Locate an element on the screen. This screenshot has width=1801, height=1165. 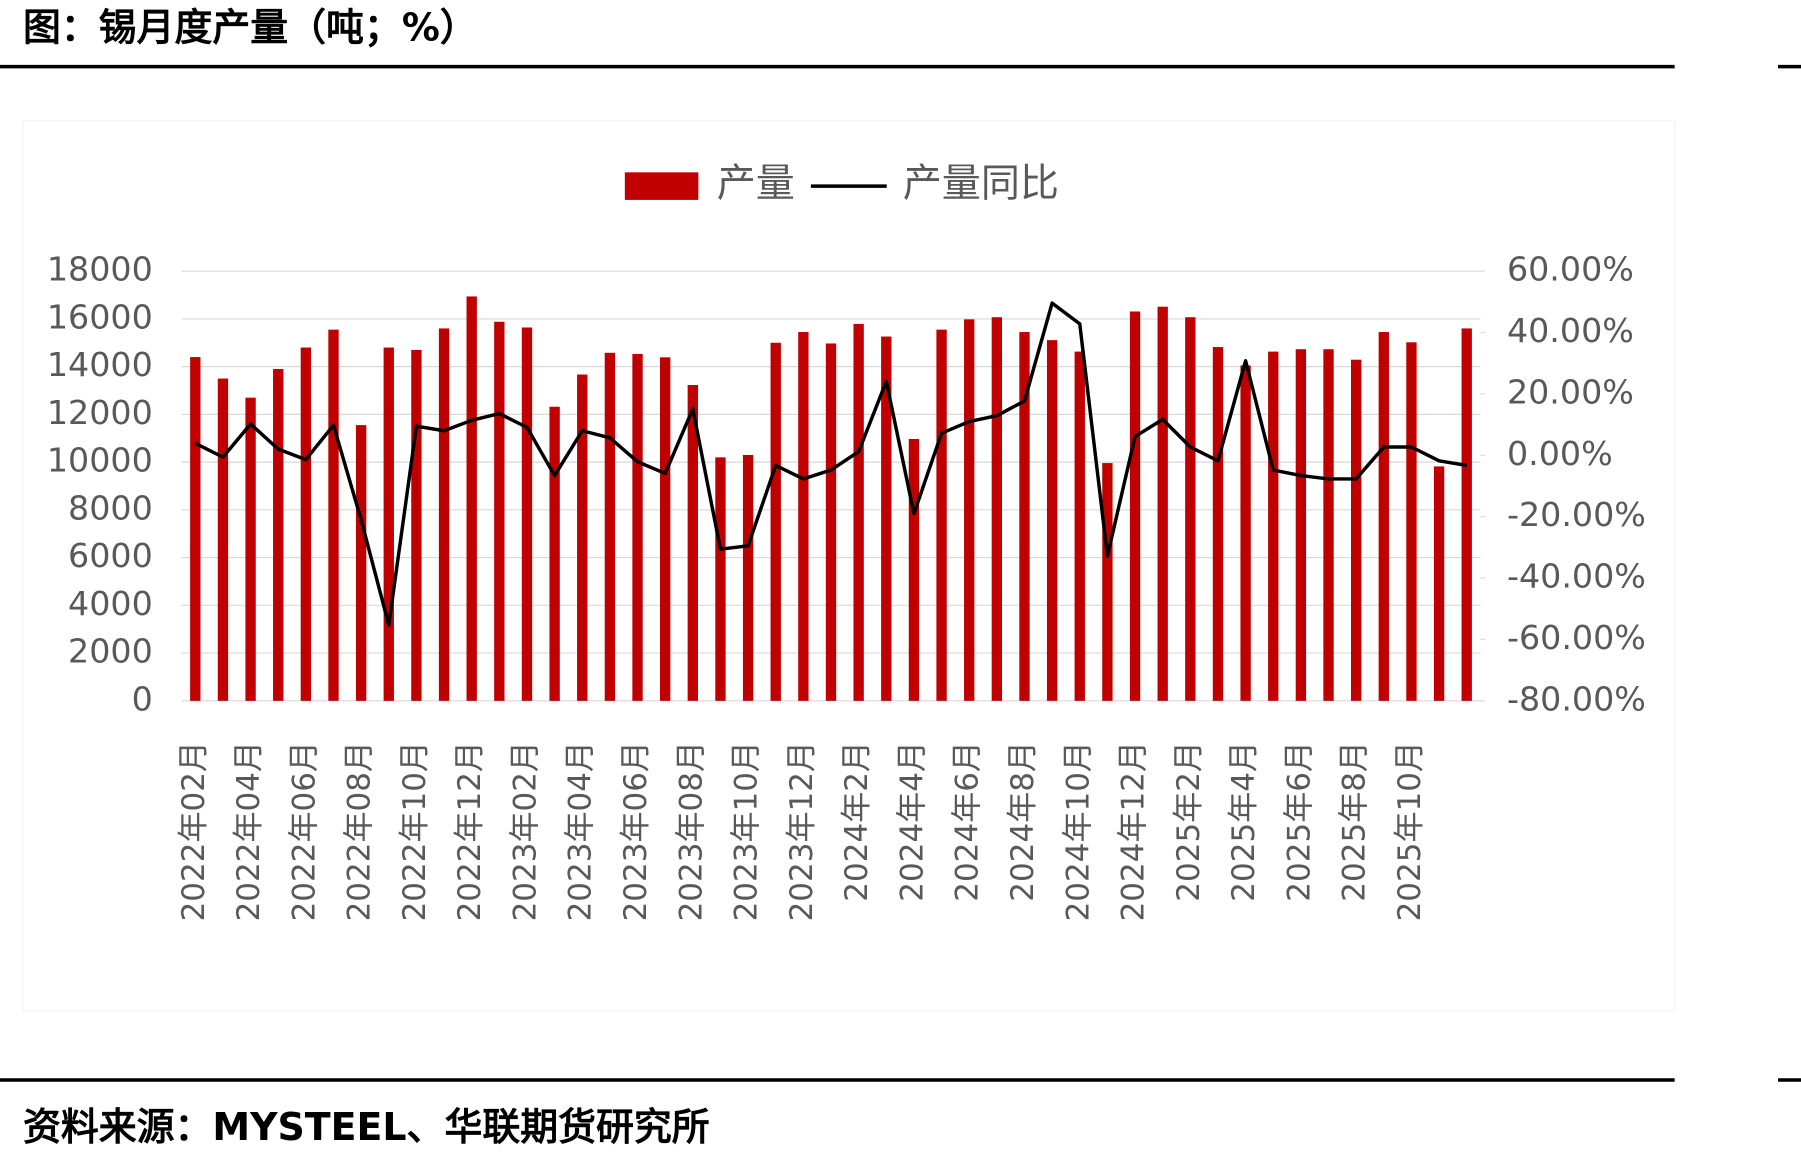
y2-tick-label: 40.00% is located at coordinates (1570, 330).